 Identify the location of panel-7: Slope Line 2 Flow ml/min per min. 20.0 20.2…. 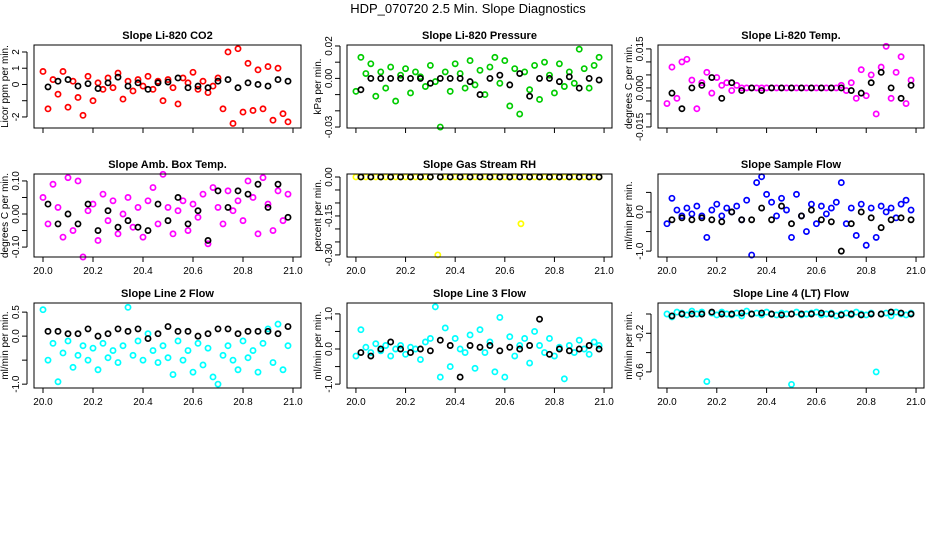
(151, 348).